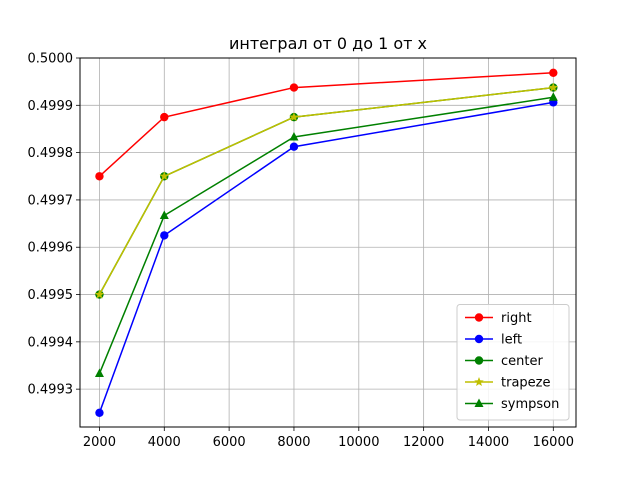 This screenshot has width=640, height=480. Describe the element at coordinates (51, 248) in the screenshot. I see `y-tick-label: 0.4996` at that location.